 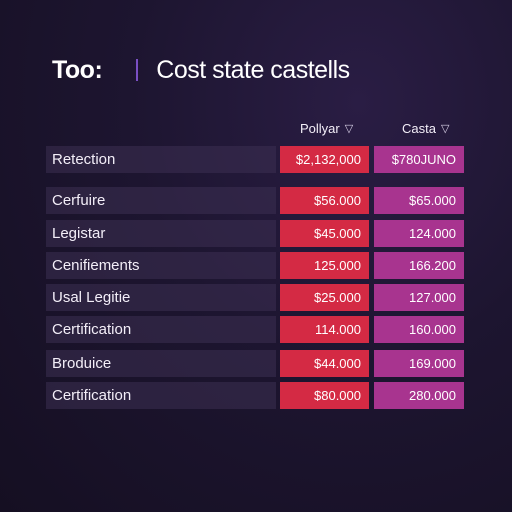 What do you see at coordinates (324, 265) in the screenshot?
I see `pollyar-cell: 125.000` at bounding box center [324, 265].